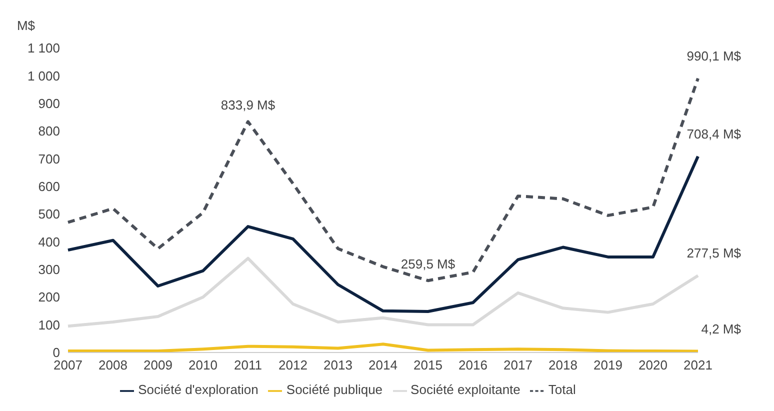 Image resolution: width=774 pixels, height=411 pixels. What do you see at coordinates (248, 105) in the screenshot?
I see `annotation: 833,9 M$` at bounding box center [248, 105].